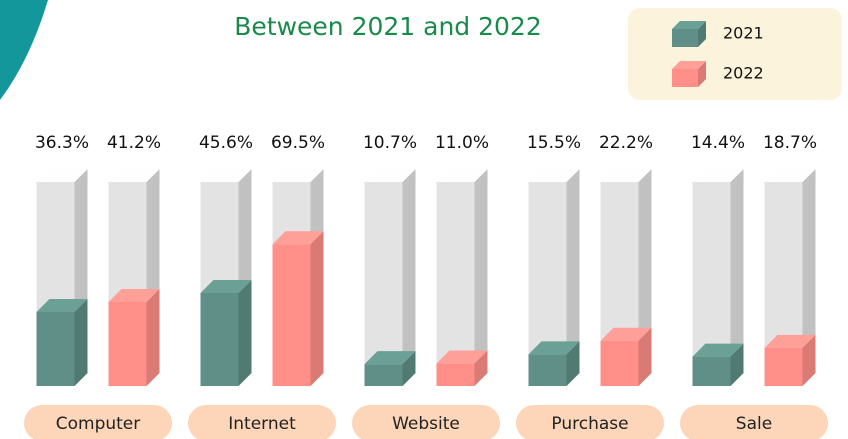 The height and width of the screenshot is (439, 848). What do you see at coordinates (226, 143) in the screenshot?
I see `value-label: 45.6%` at bounding box center [226, 143].